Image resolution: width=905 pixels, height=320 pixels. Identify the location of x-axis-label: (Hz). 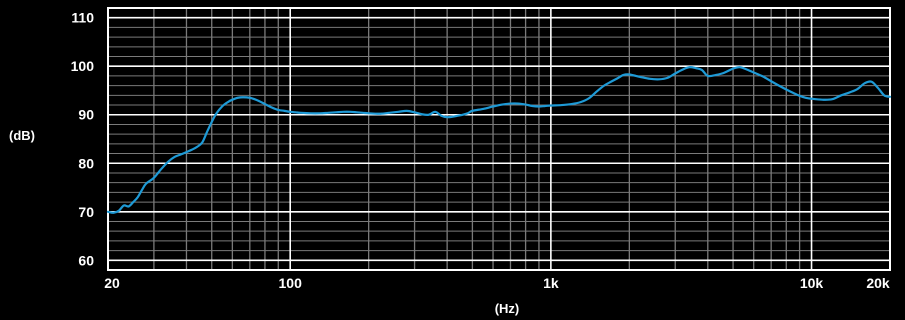
(507, 308).